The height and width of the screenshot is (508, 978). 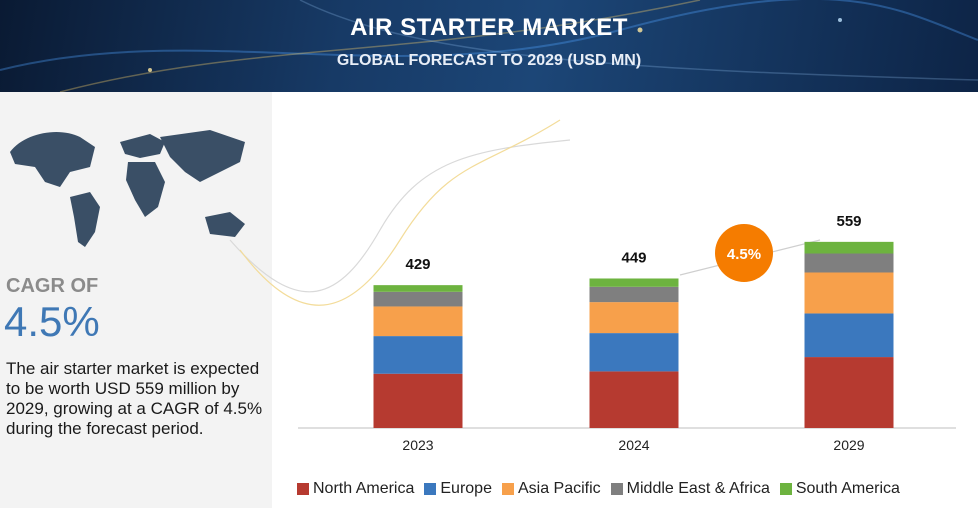 I want to click on cagr-label: CAGR OF, so click(x=52, y=286).